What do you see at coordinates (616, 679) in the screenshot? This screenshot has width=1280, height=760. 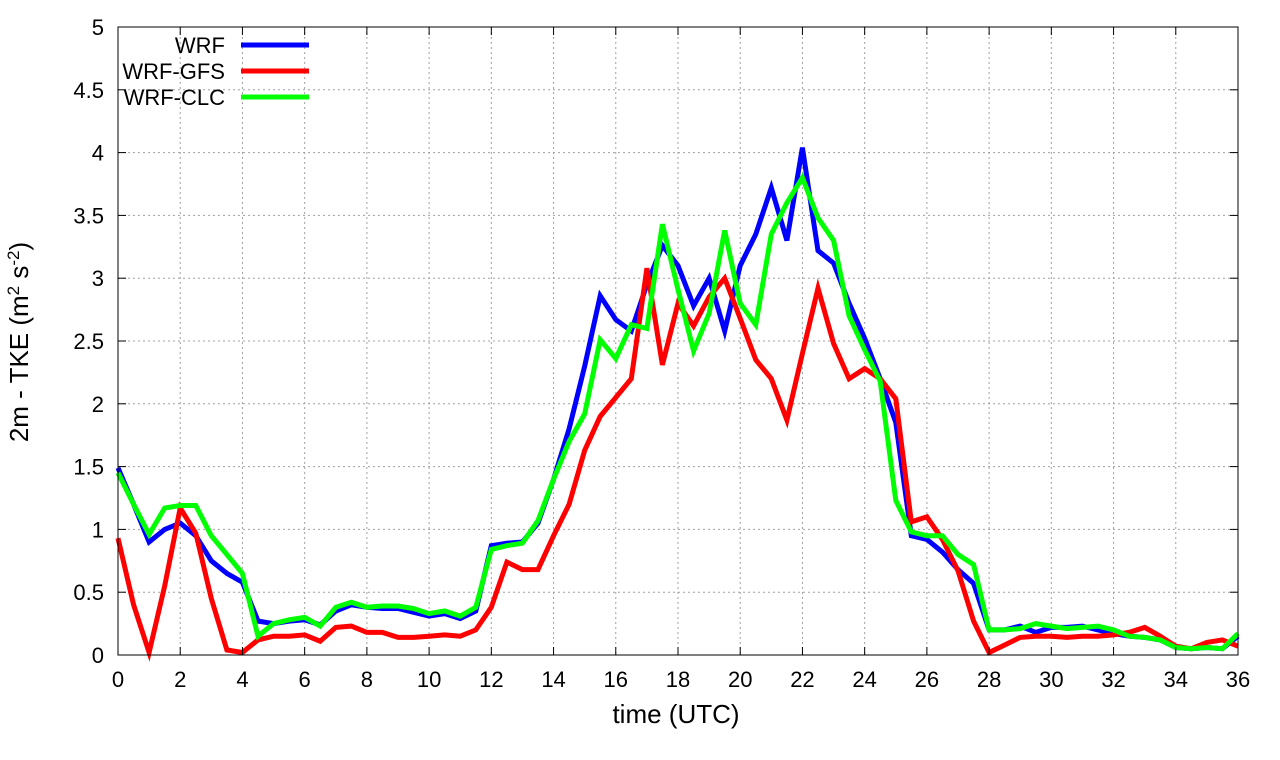 I see `x-tick-label: 16` at bounding box center [616, 679].